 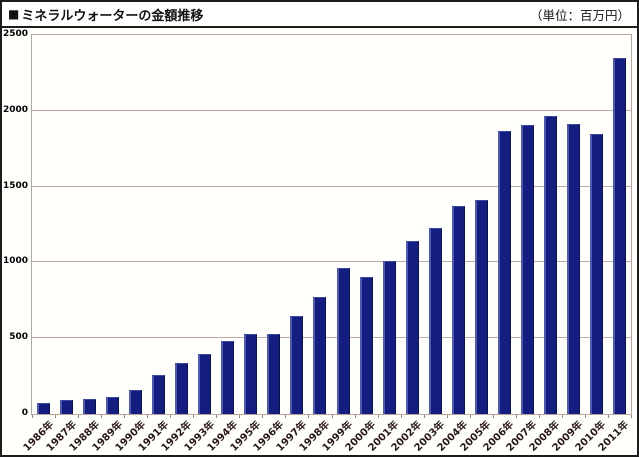 What do you see at coordinates (435, 320) in the screenshot?
I see `bar-2003年` at bounding box center [435, 320].